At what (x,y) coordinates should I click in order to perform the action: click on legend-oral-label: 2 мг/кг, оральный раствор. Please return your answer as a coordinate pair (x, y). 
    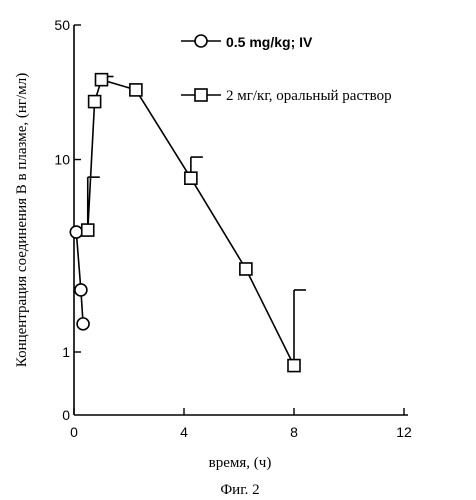
    Looking at the image, I should click on (309, 96).